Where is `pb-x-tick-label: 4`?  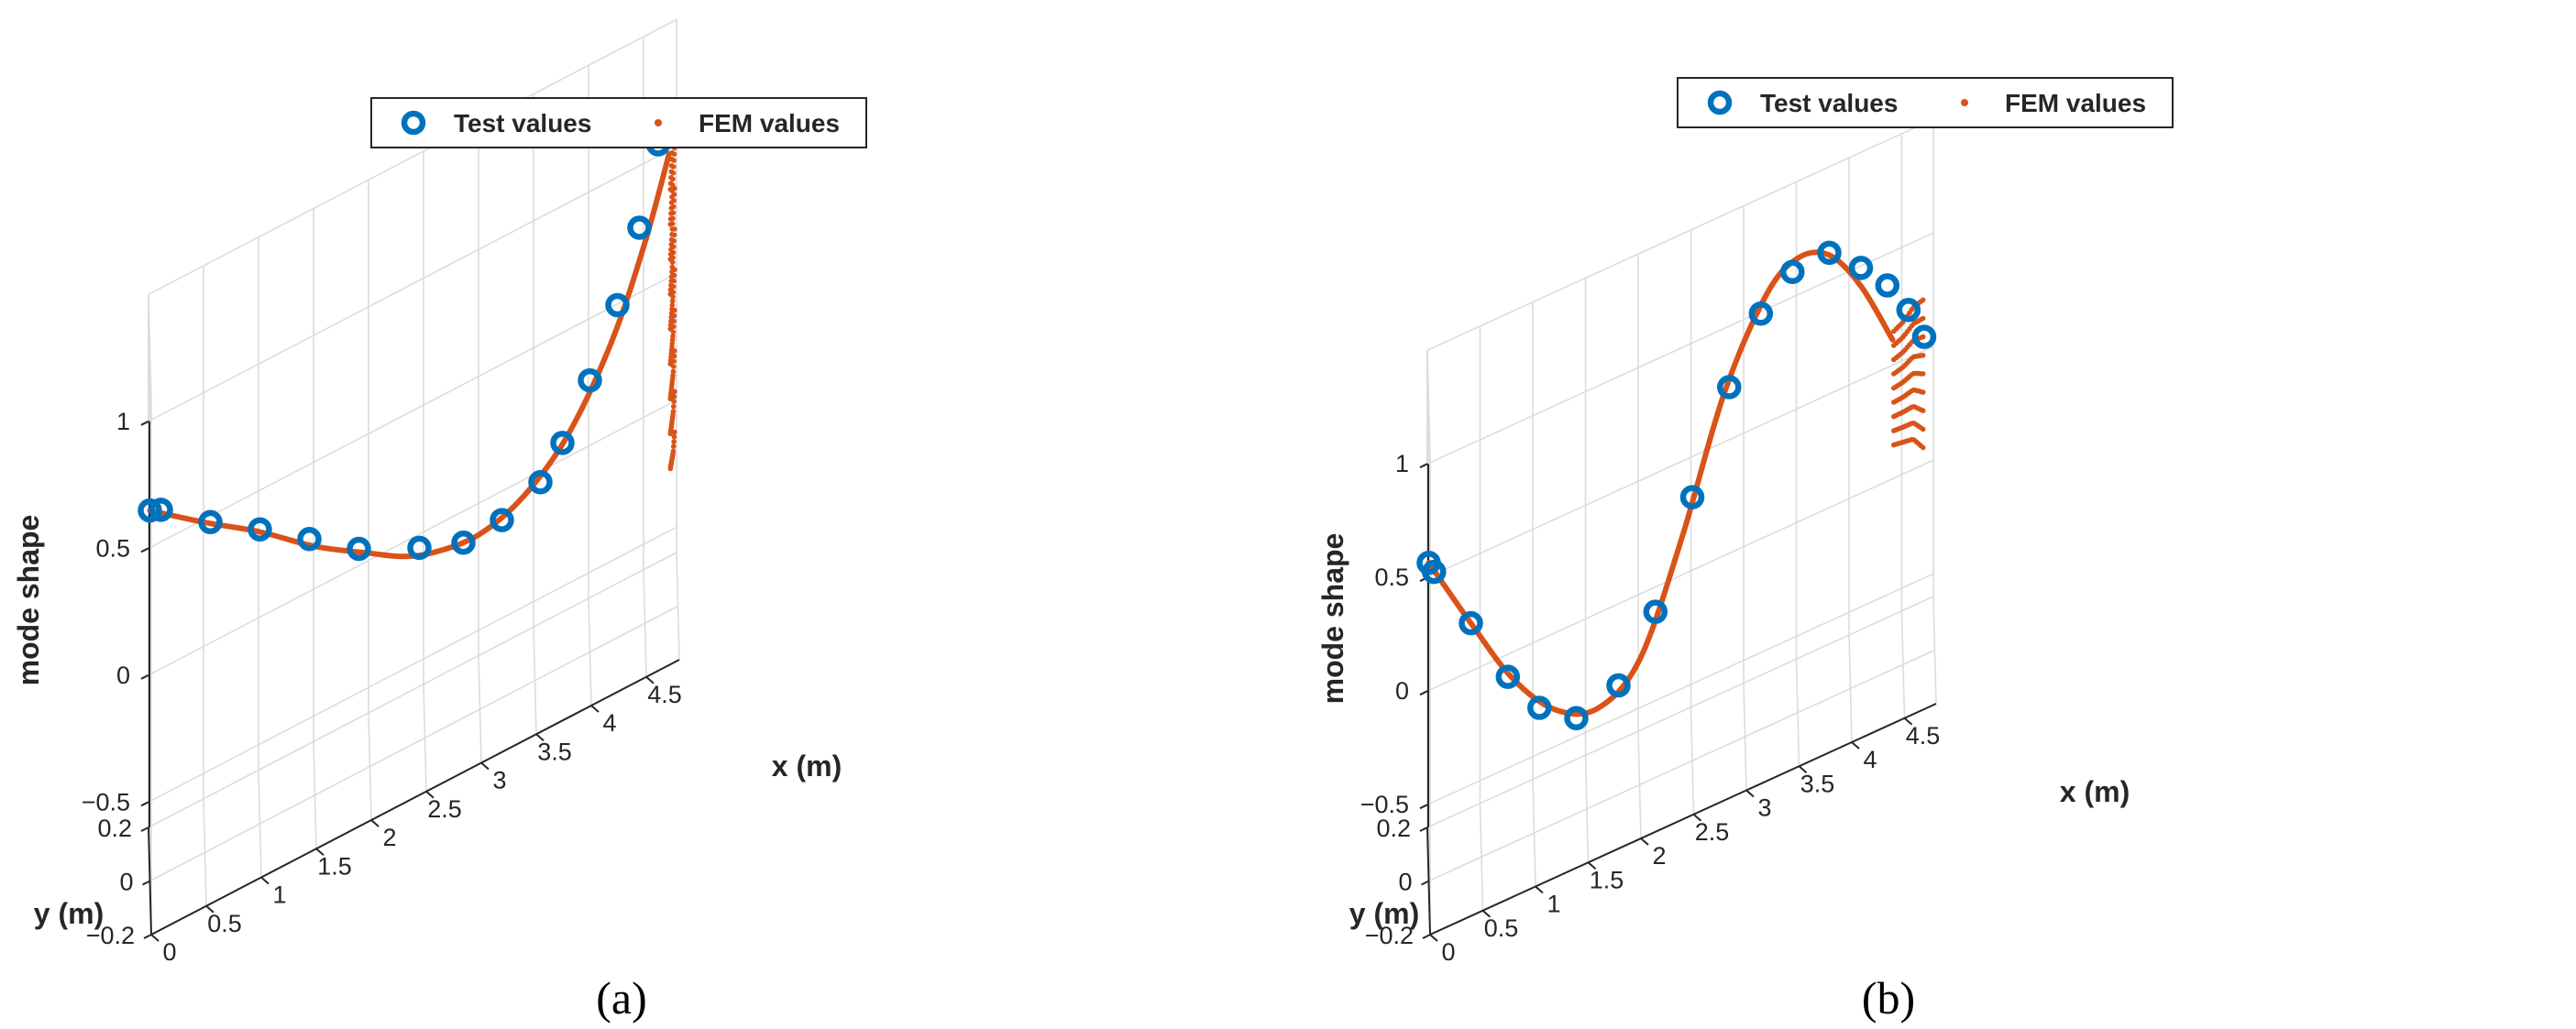 pb-x-tick-label: 4 is located at coordinates (1870, 759).